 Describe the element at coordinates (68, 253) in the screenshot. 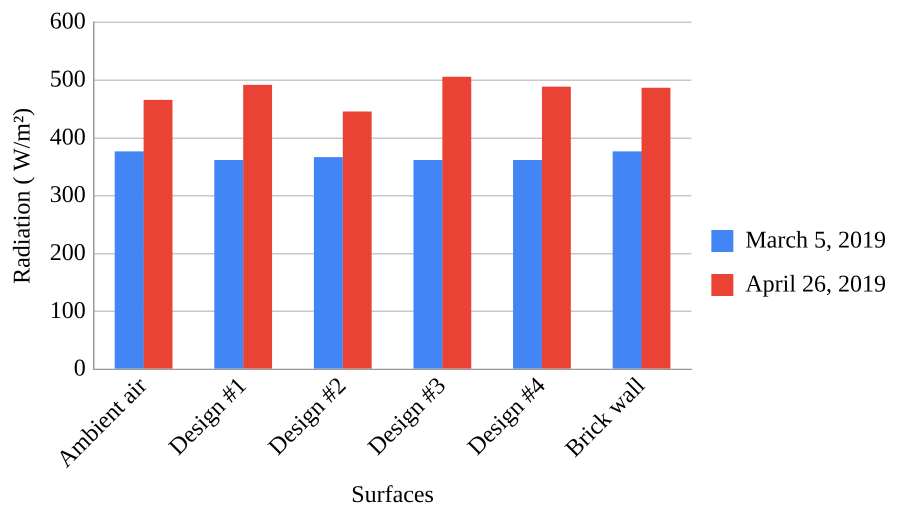

I see `y-tick-label: 200` at that location.